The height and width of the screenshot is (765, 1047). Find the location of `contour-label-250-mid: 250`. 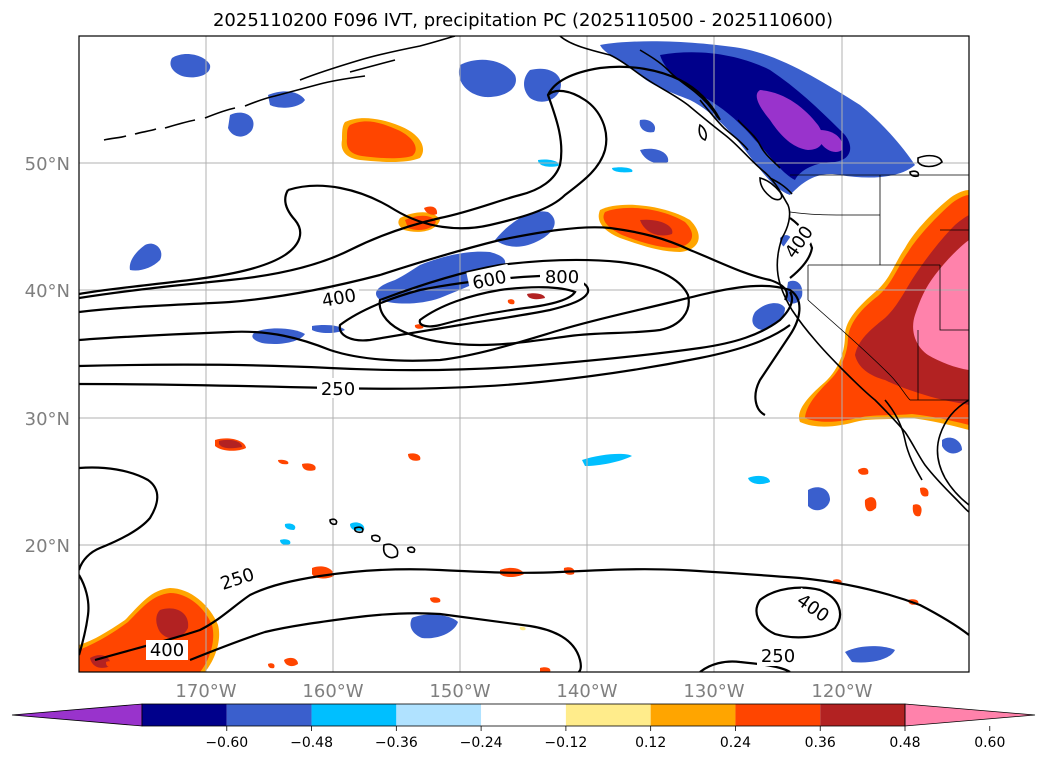

contour-label-250-mid: 250 is located at coordinates (338, 389).